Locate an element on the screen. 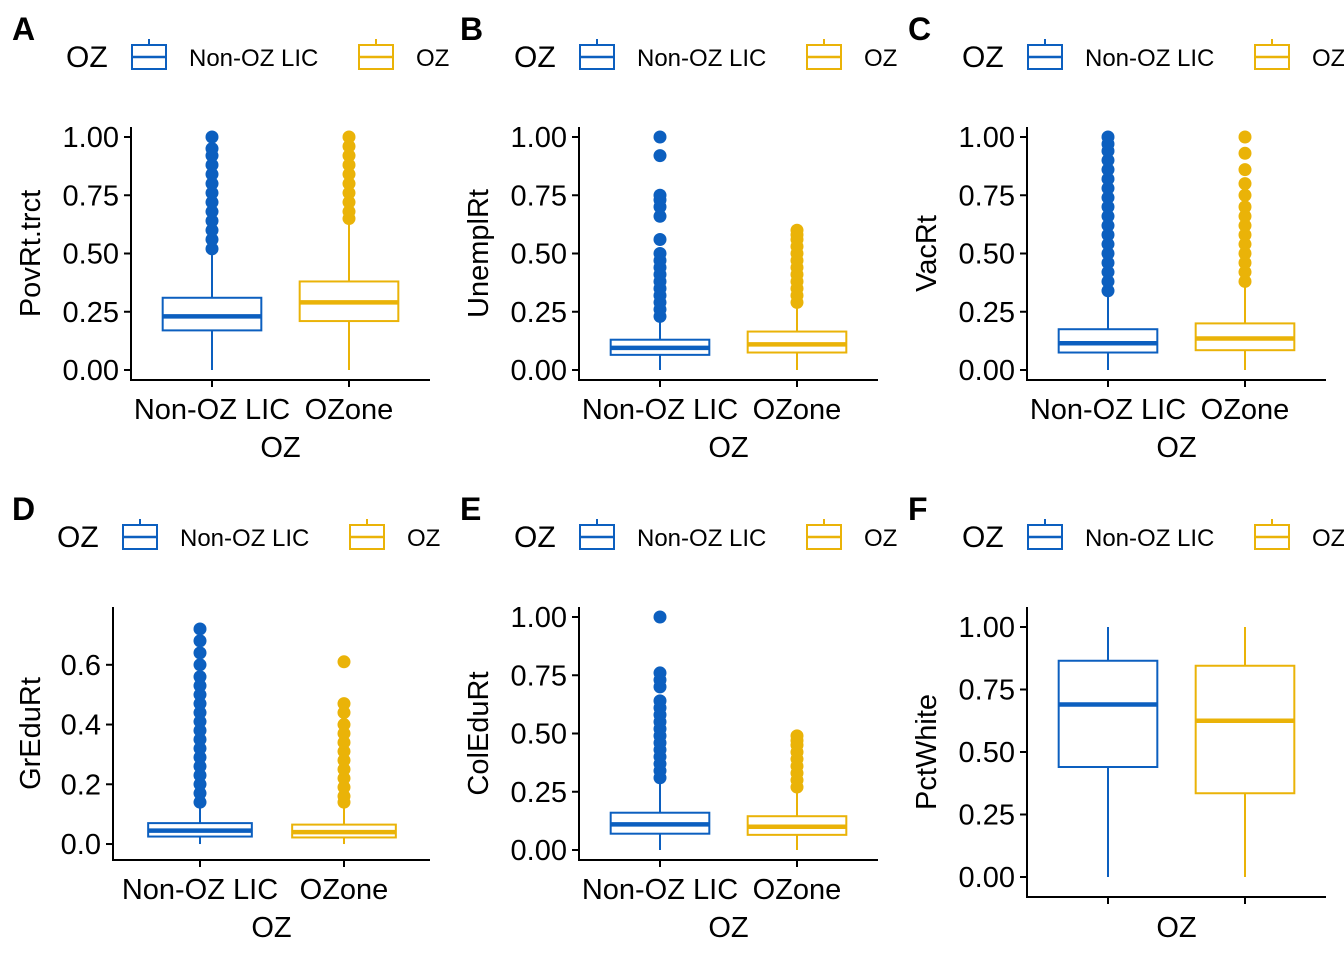 This screenshot has height=960, width=1344. y-tick-label: 0.25 is located at coordinates (539, 793).